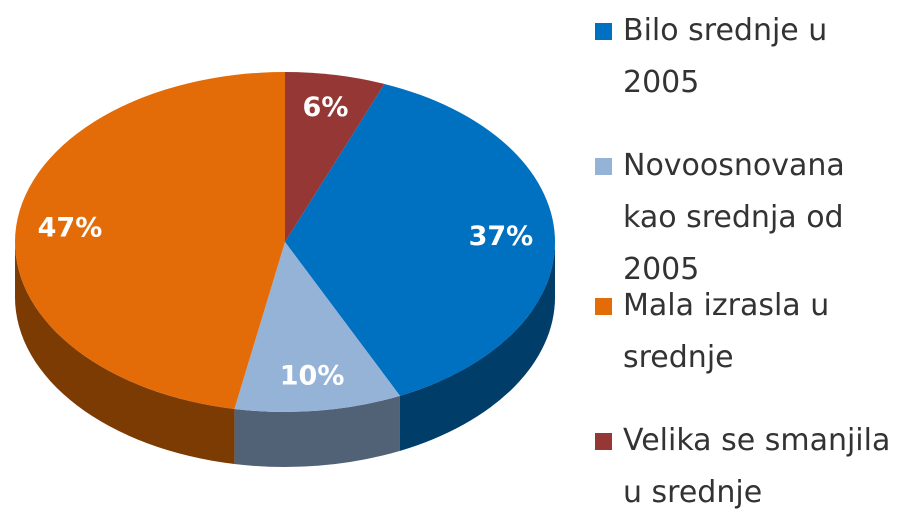 This screenshot has width=900, height=519. I want to click on legend-item: Velika se smanjila u srednje, so click(745, 467).